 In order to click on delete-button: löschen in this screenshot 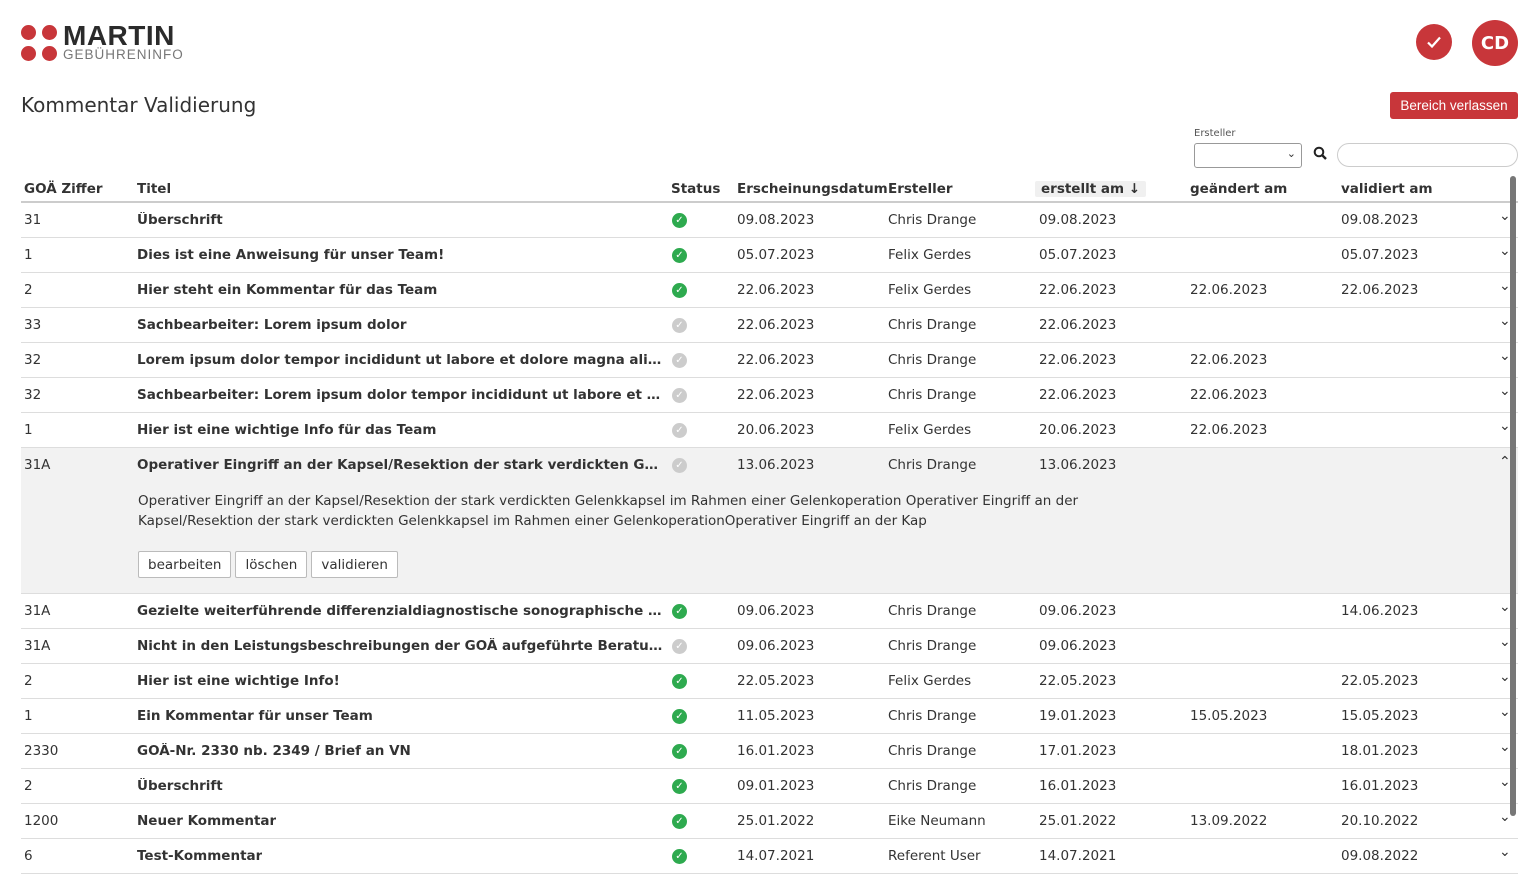, I will do `click(271, 564)`.